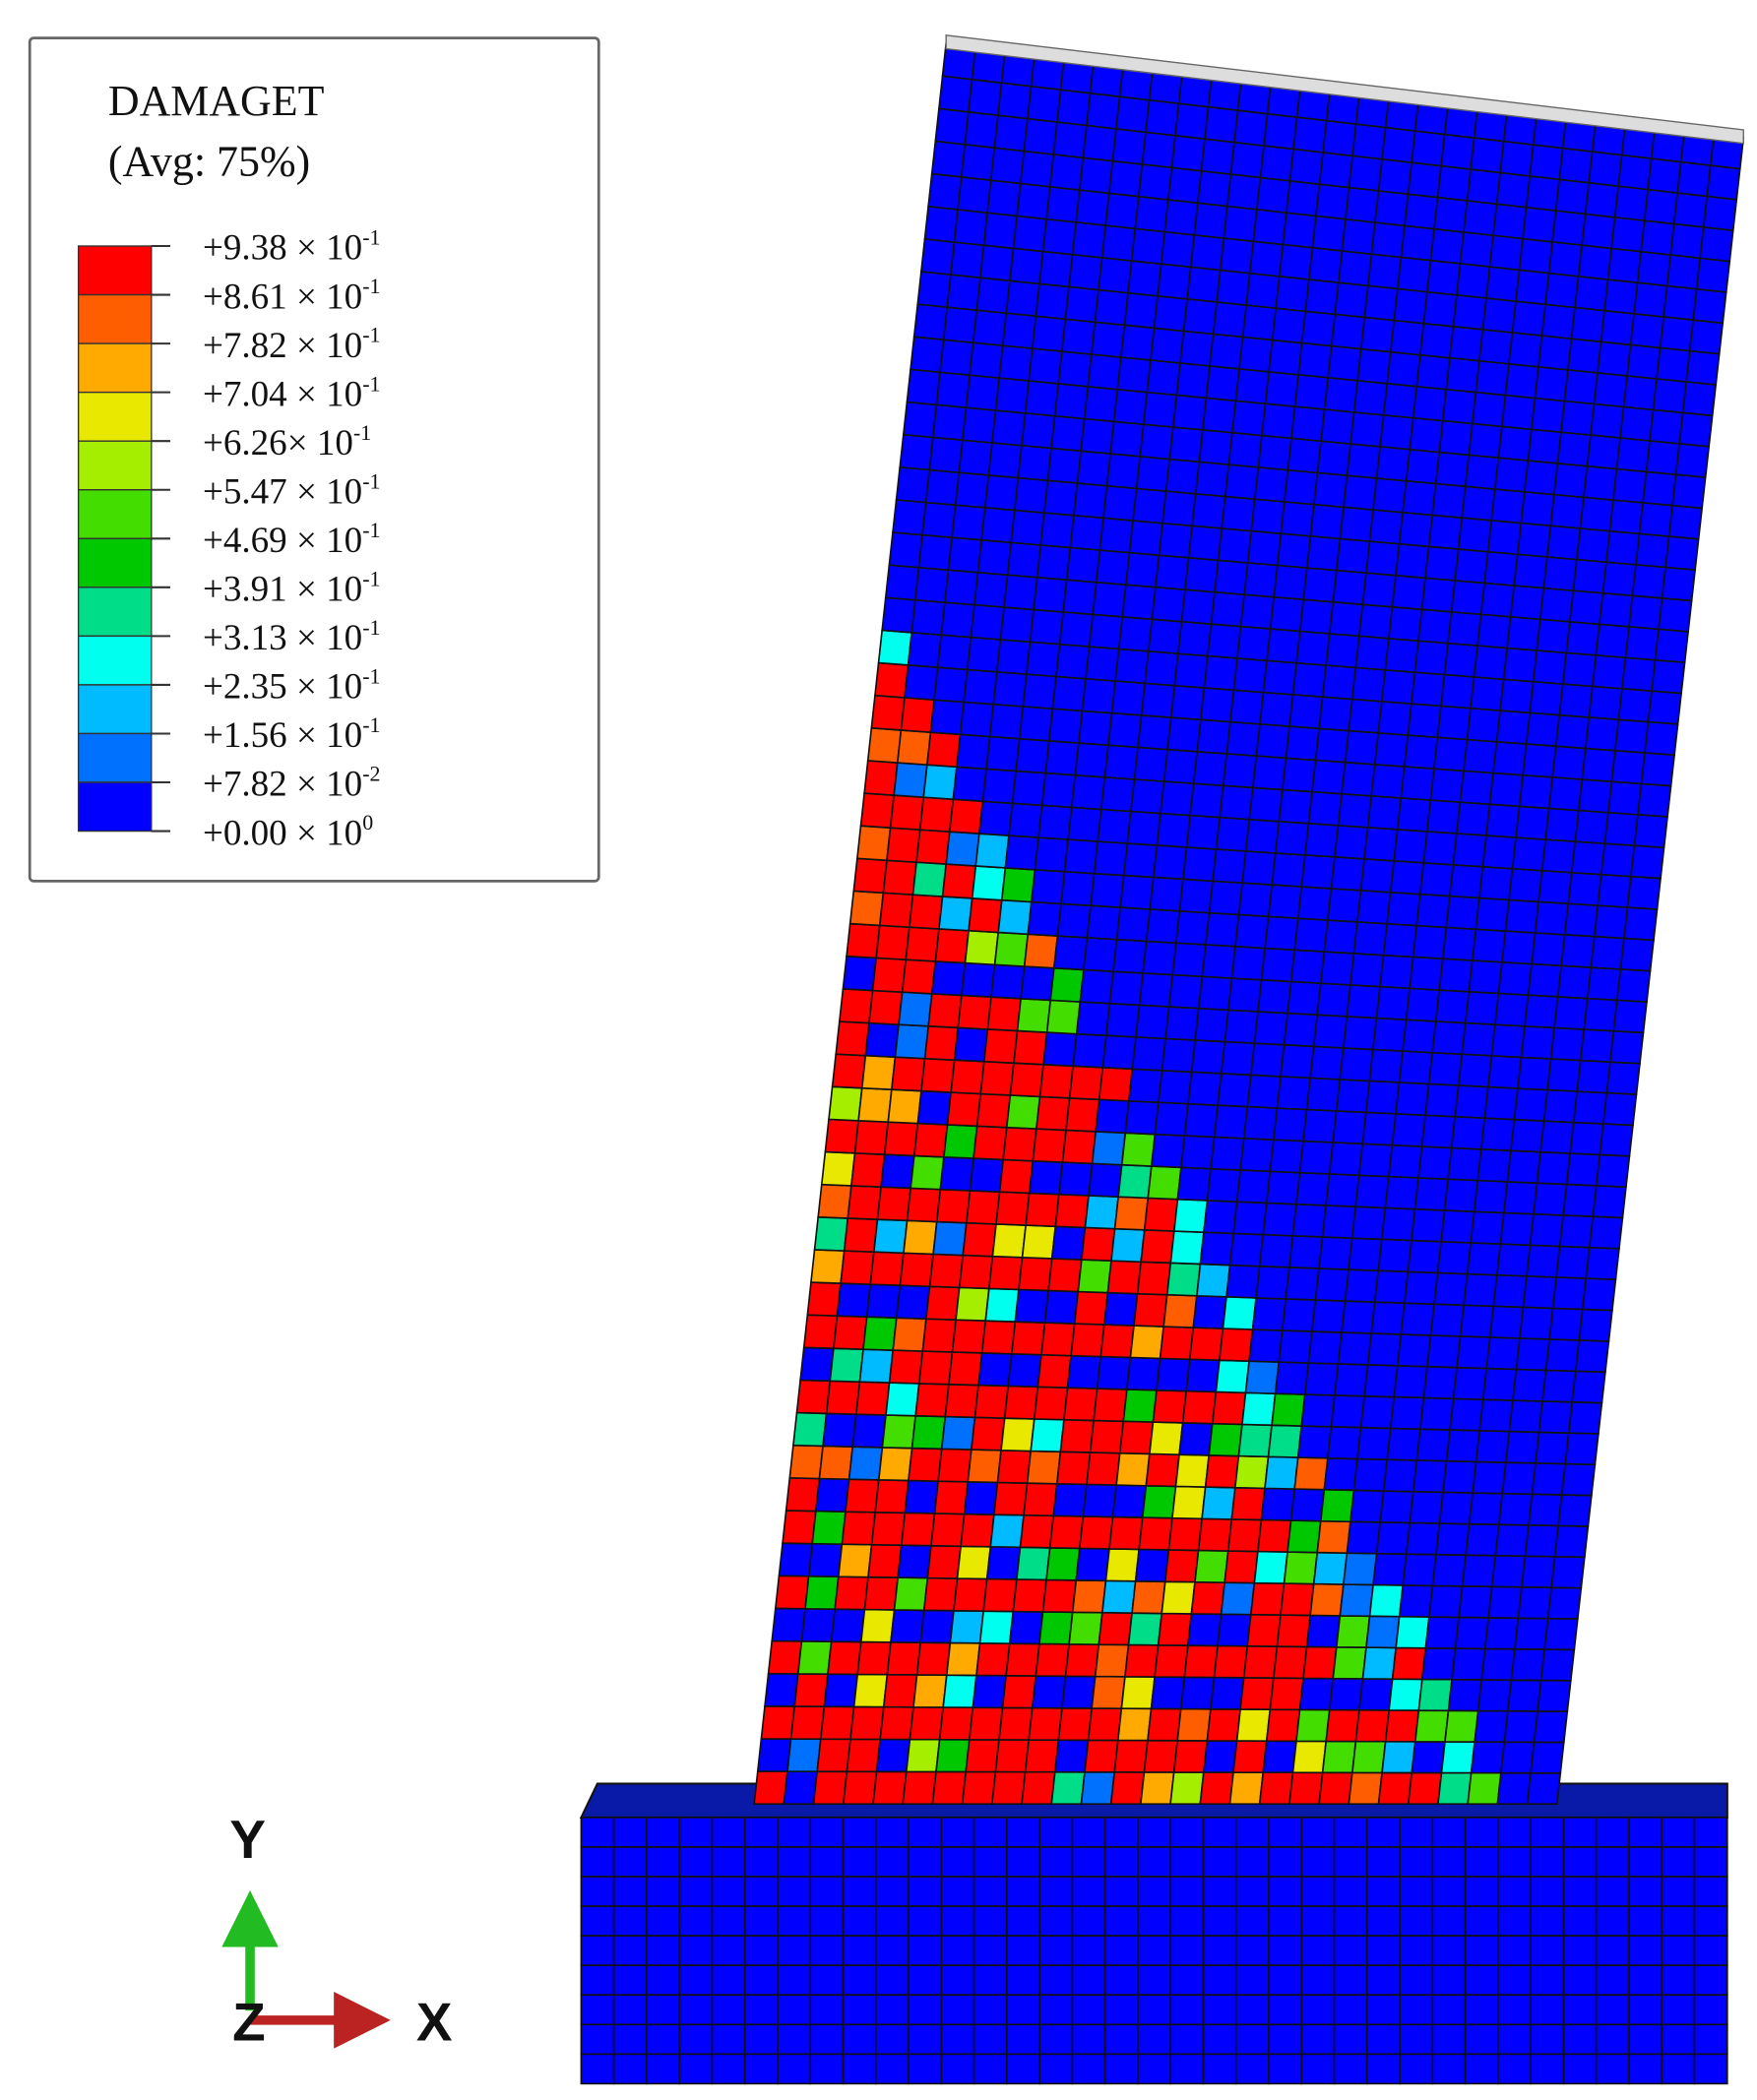 The width and height of the screenshot is (1757, 2100). What do you see at coordinates (371, 627) in the screenshot?
I see `label-exponent: -1` at bounding box center [371, 627].